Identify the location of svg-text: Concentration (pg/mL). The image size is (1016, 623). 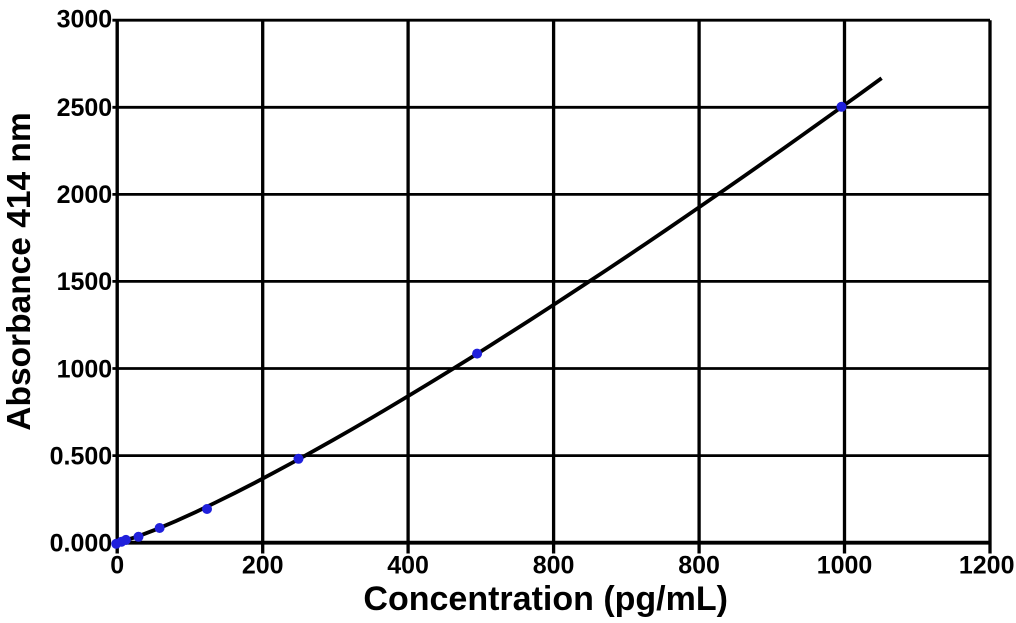
(545, 599).